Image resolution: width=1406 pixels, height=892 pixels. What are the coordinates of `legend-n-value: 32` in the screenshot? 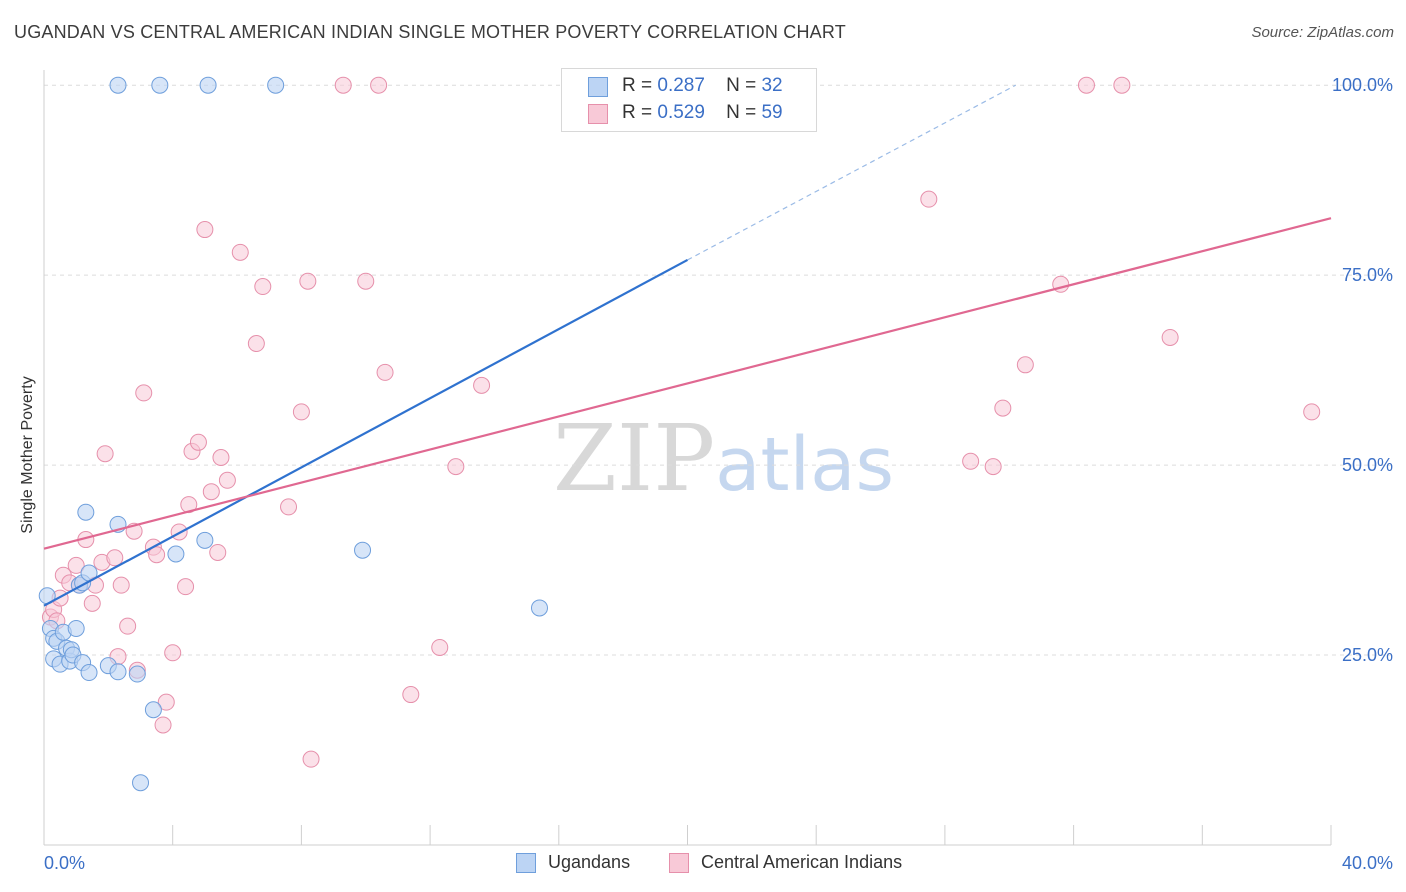 It's located at (772, 85).